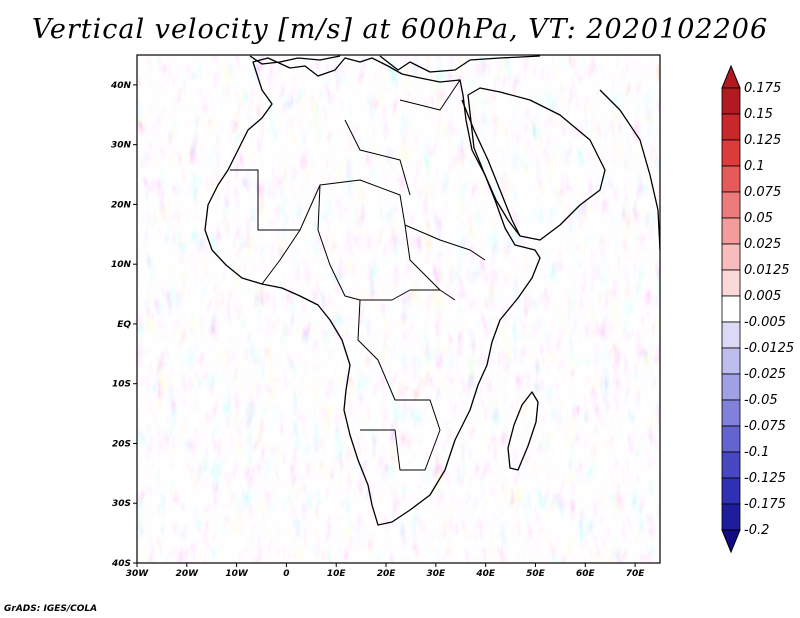  Describe the element at coordinates (121, 86) in the screenshot. I see `lat-label: 40N` at that location.